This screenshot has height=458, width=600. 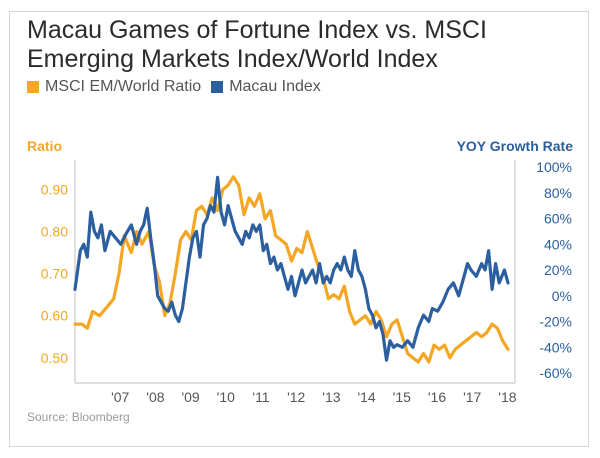 I want to click on right-tick-label: -20%, so click(x=555, y=322).